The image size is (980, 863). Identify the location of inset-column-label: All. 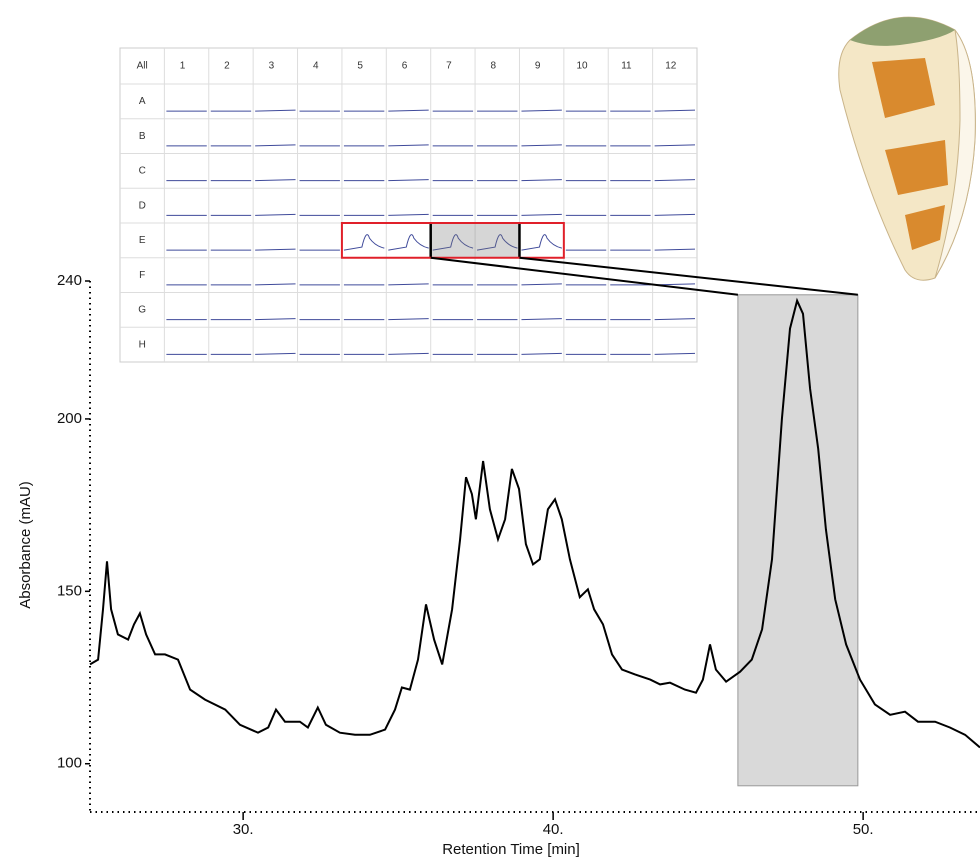
(142, 66).